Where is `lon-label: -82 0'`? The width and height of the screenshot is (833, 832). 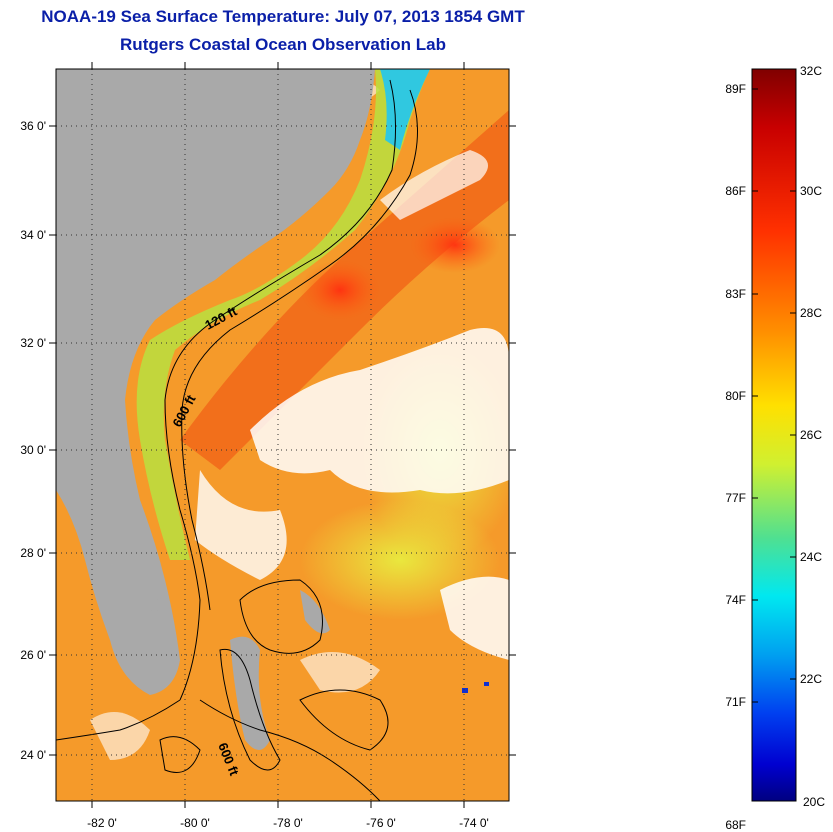
lon-label: -82 0' is located at coordinates (102, 823).